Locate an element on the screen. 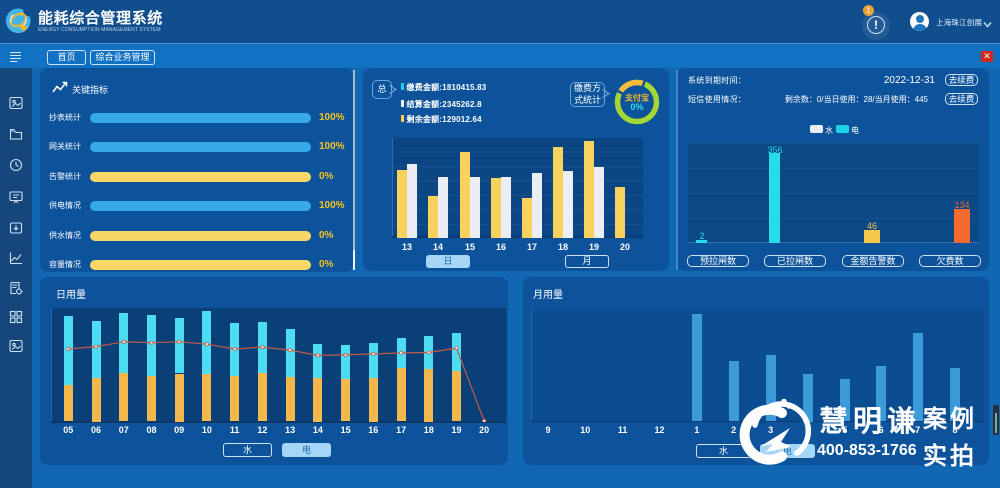 The image size is (1000, 488). svg-text: 支付宝 is located at coordinates (636, 98).